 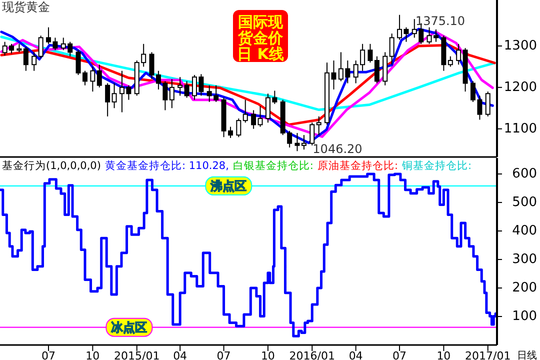 I want to click on chart-title: 现货黄金, so click(x=26, y=7).